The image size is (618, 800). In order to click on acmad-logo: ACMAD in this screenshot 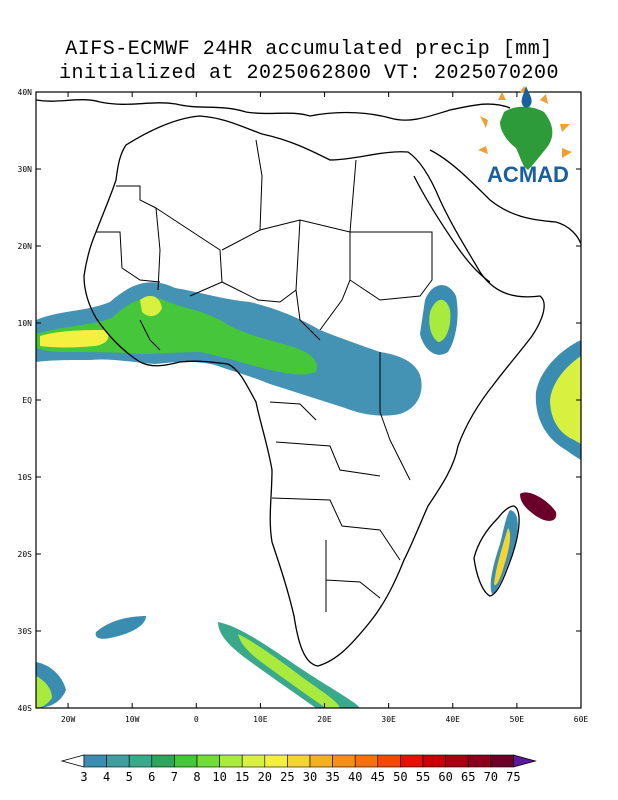, I will do `click(525, 136)`.